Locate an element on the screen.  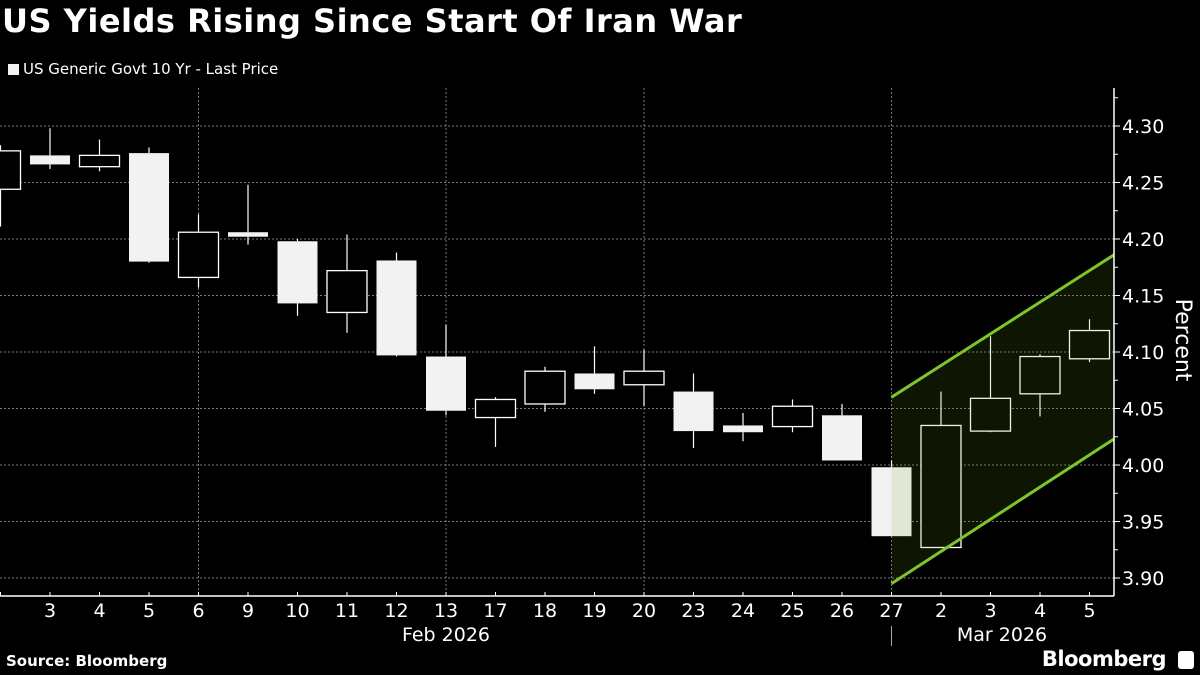
bloomberg-logo: Bloomberg is located at coordinates (1104, 659).